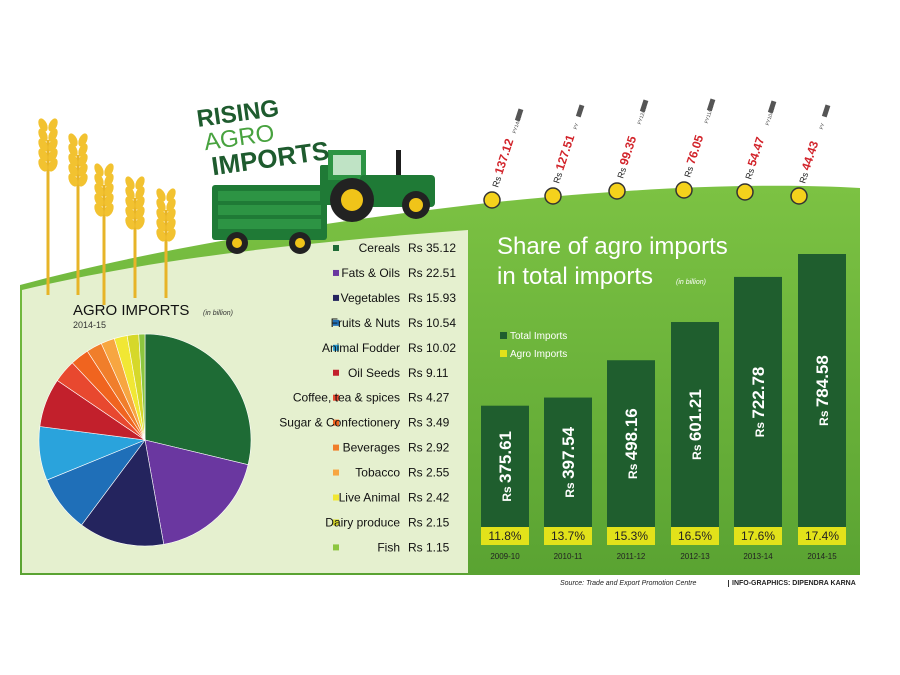 The height and width of the screenshot is (675, 900). I want to click on pie-title: AGRO IMPORTS, so click(131, 310).